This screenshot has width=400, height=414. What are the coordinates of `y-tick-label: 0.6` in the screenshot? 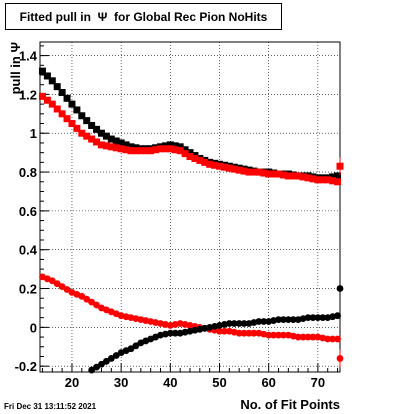 It's located at (28, 211).